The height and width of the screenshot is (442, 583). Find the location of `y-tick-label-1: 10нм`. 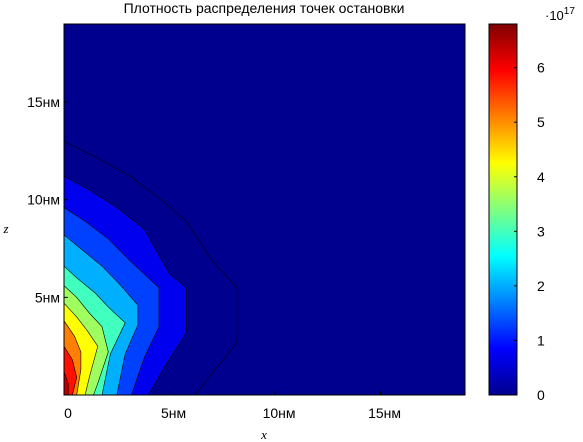

y-tick-label-1: 10нм is located at coordinates (43, 200).